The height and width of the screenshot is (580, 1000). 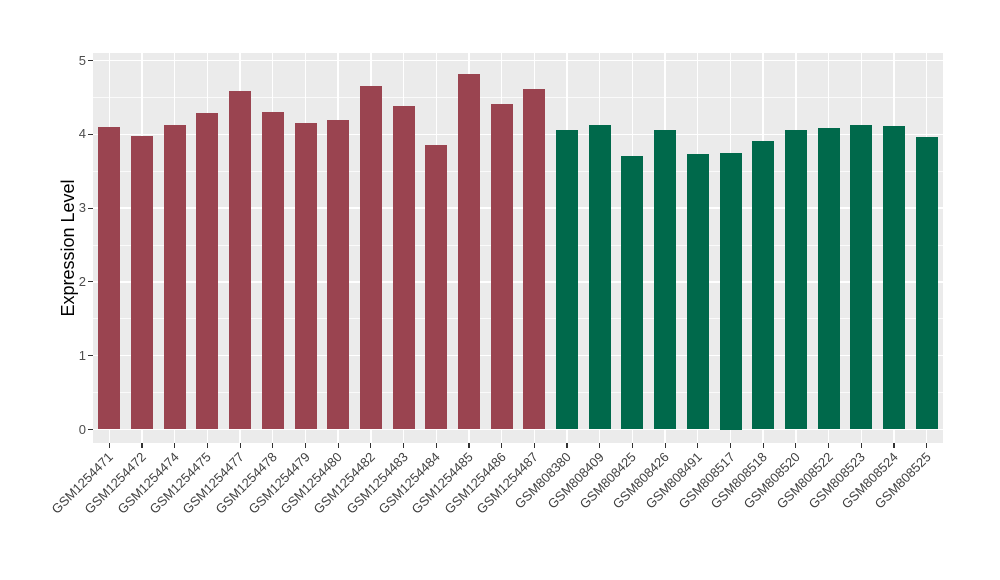 What do you see at coordinates (82, 134) in the screenshot?
I see `y-tick-label: 4` at bounding box center [82, 134].